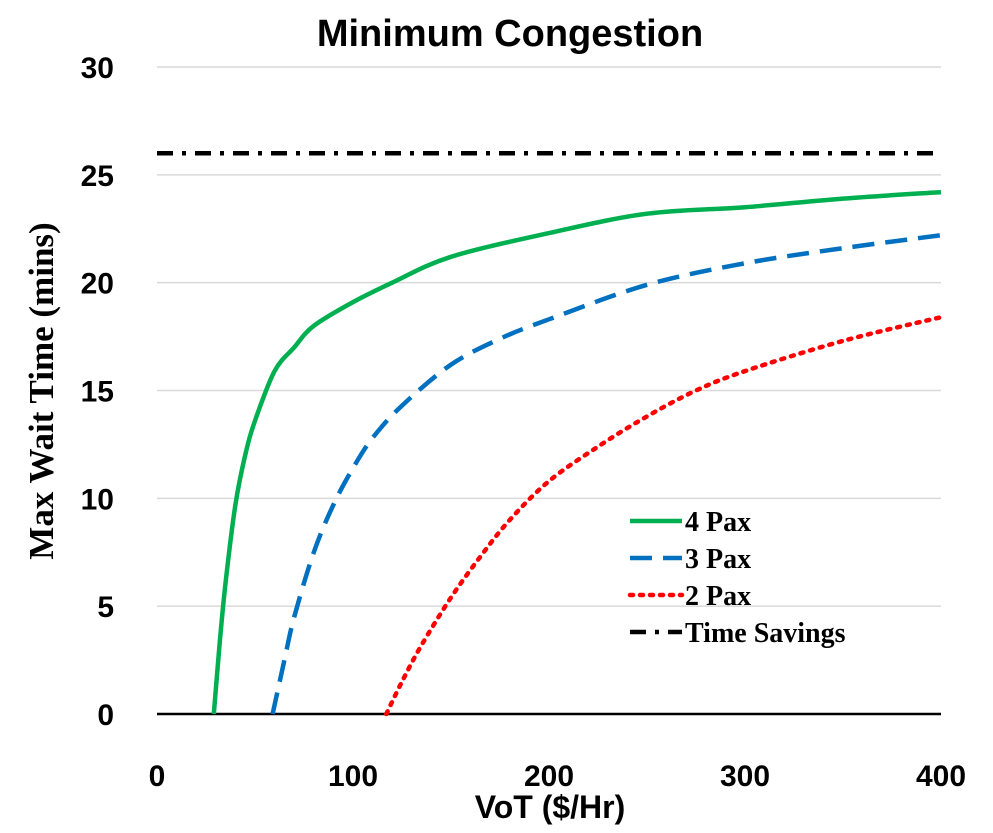  I want to click on x-tick-label: 200, so click(549, 776).